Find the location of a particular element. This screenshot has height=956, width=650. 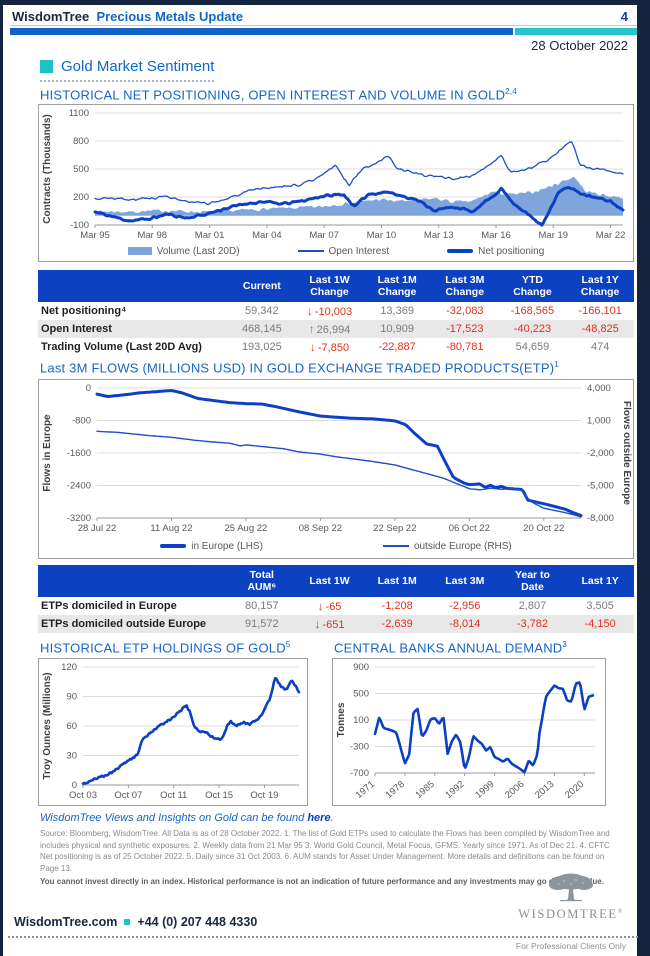

svg-text: 100 is located at coordinates (361, 720).